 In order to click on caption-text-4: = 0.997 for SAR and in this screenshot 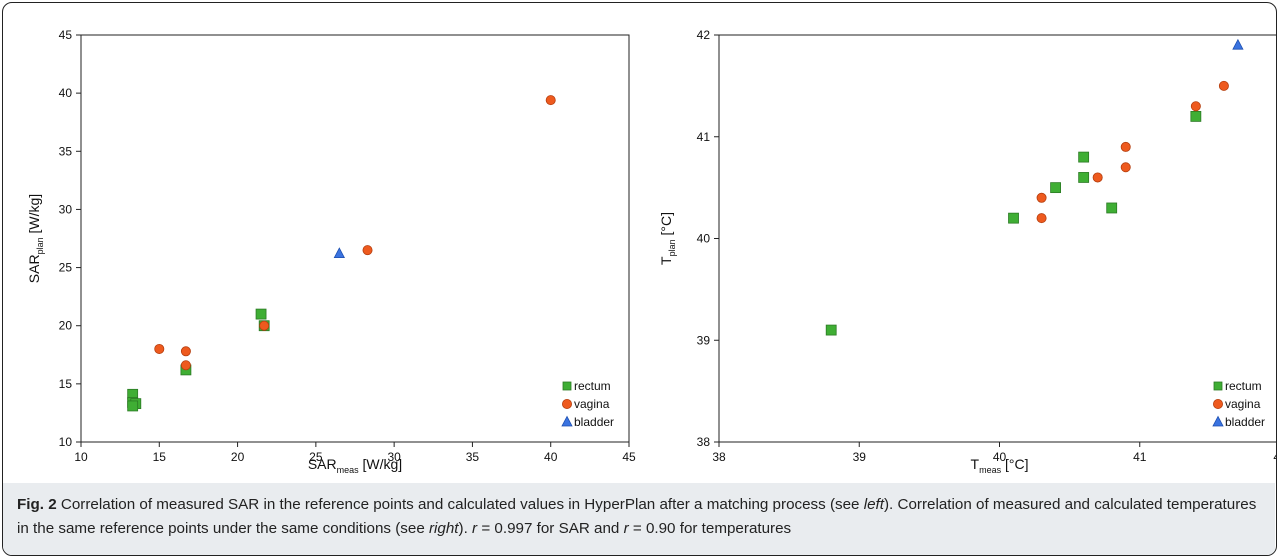, I will do `click(550, 528)`.